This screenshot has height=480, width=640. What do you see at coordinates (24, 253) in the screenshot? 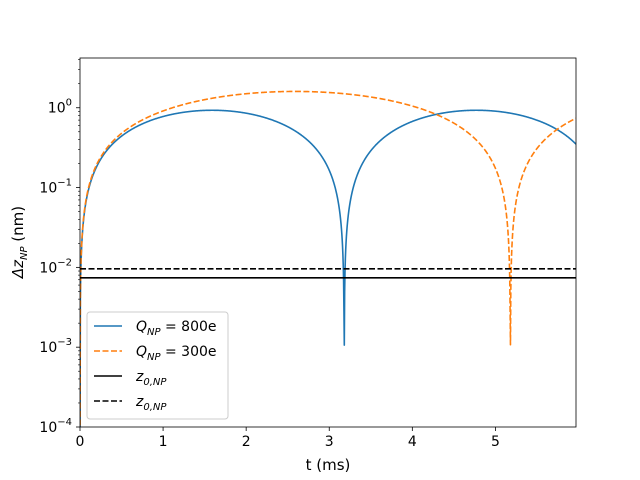
I see `y-axis-label-sub: NP` at bounding box center [24, 253].